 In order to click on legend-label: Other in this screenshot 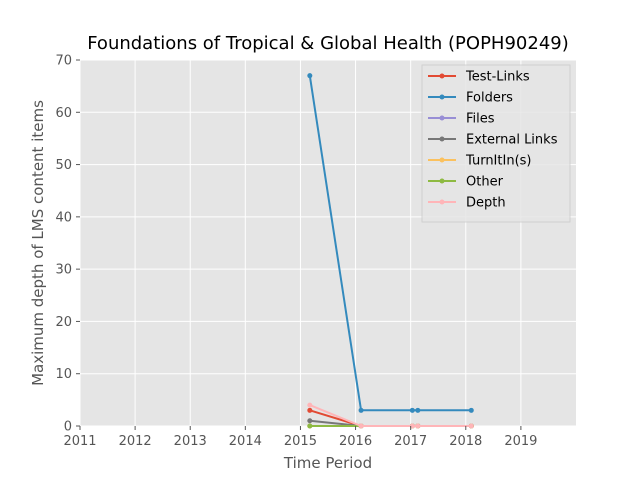, I will do `click(485, 182)`.